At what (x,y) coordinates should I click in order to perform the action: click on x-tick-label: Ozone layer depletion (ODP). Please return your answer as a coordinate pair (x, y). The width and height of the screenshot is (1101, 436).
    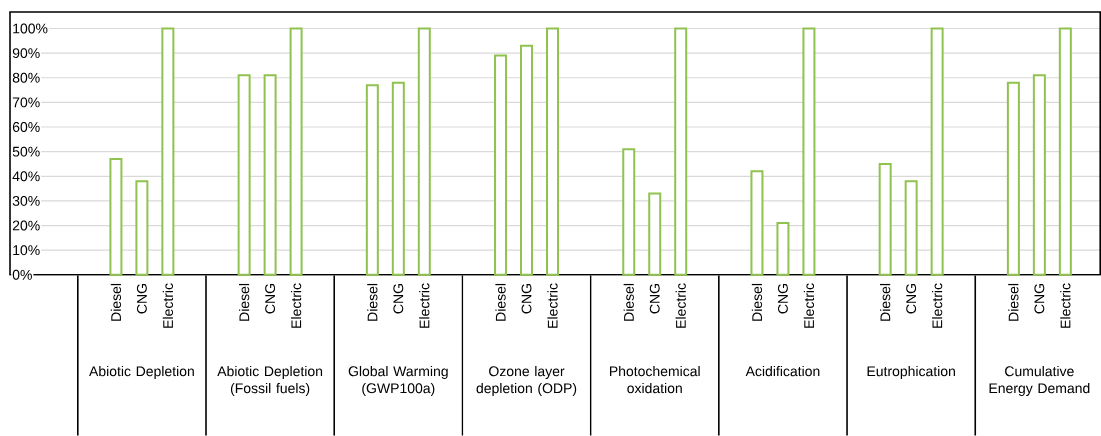
    Looking at the image, I should click on (526, 380).